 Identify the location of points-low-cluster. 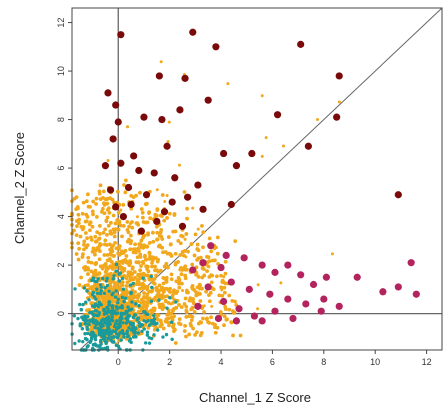
(124, 307).